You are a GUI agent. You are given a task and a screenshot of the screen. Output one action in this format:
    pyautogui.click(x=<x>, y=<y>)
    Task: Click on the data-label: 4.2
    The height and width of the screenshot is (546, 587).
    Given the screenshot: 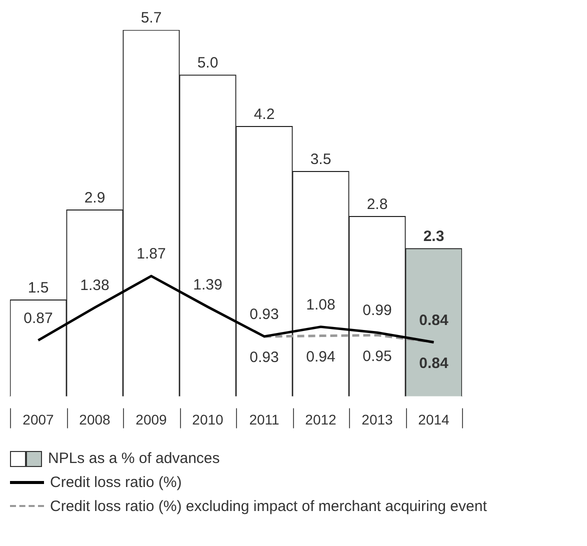 What is the action you would take?
    pyautogui.click(x=264, y=115)
    